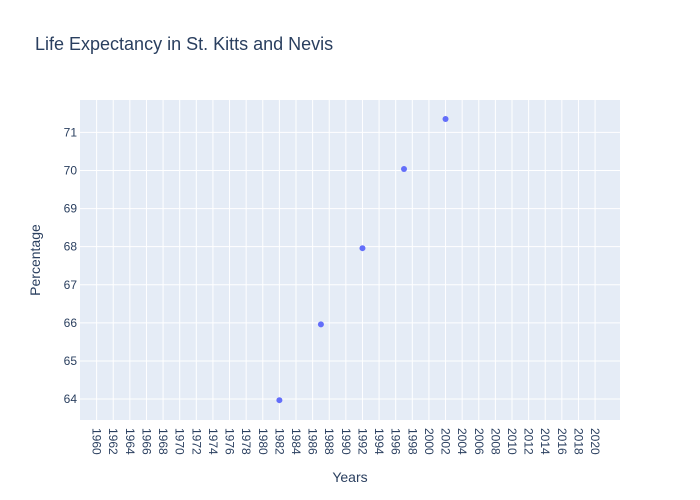  What do you see at coordinates (562, 441) in the screenshot?
I see `x-tick-label: 2016` at bounding box center [562, 441].